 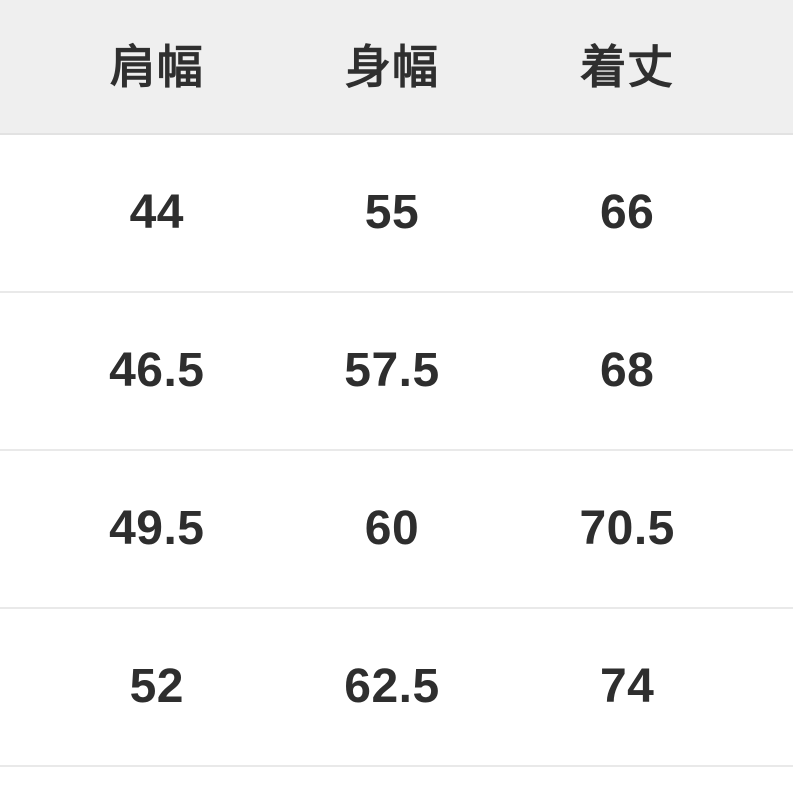 I want to click on cell-shoulder: 49.5, so click(x=157, y=529).